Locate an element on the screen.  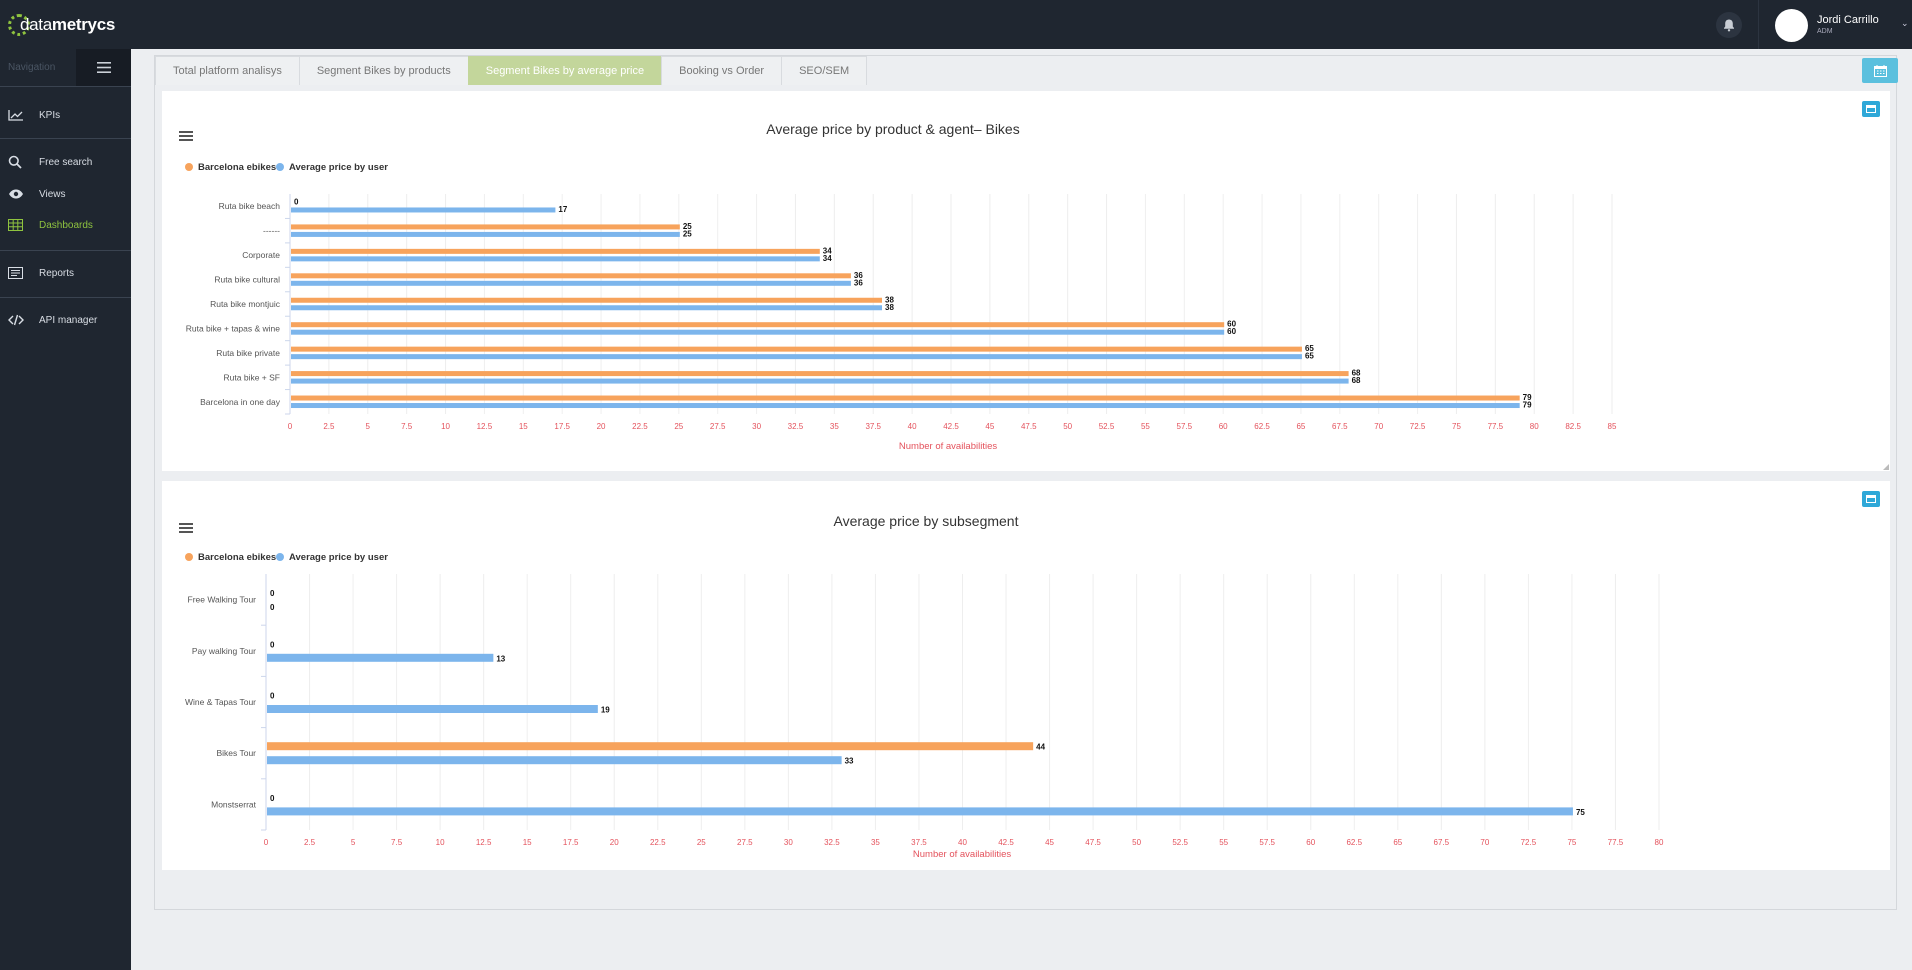
y-category-label: Ruta bike montjuic is located at coordinates (245, 304).